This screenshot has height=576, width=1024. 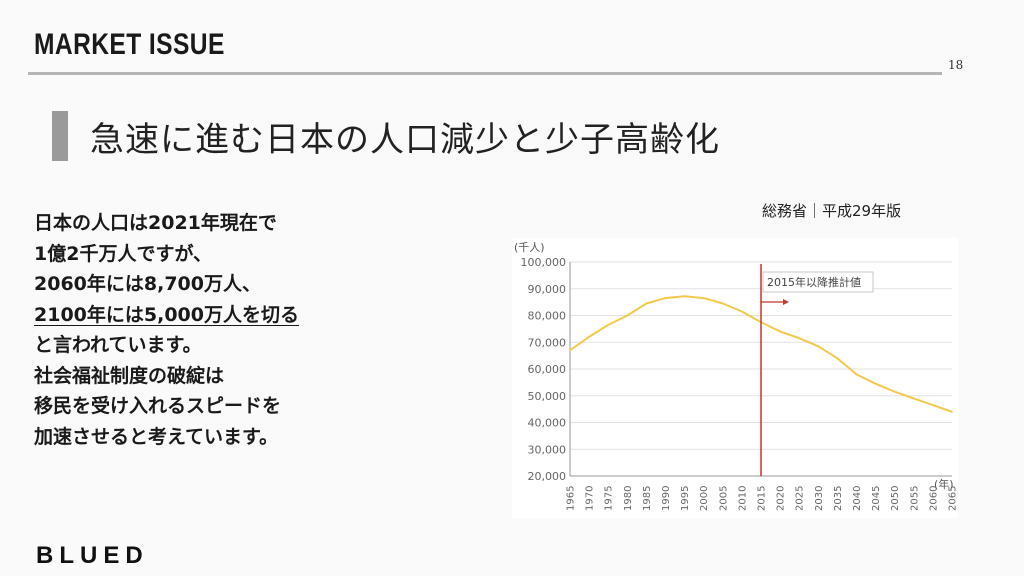 I want to click on body-line: 移民を受け入れるスピードを, so click(x=158, y=406).